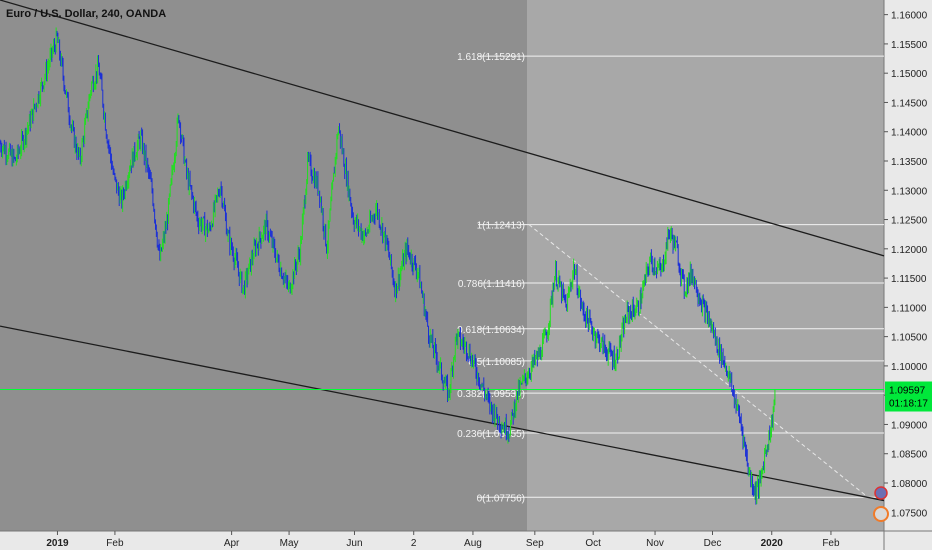 The width and height of the screenshot is (932, 550). What do you see at coordinates (909, 191) in the screenshot?
I see `price-tick-label: 1.13000` at bounding box center [909, 191].